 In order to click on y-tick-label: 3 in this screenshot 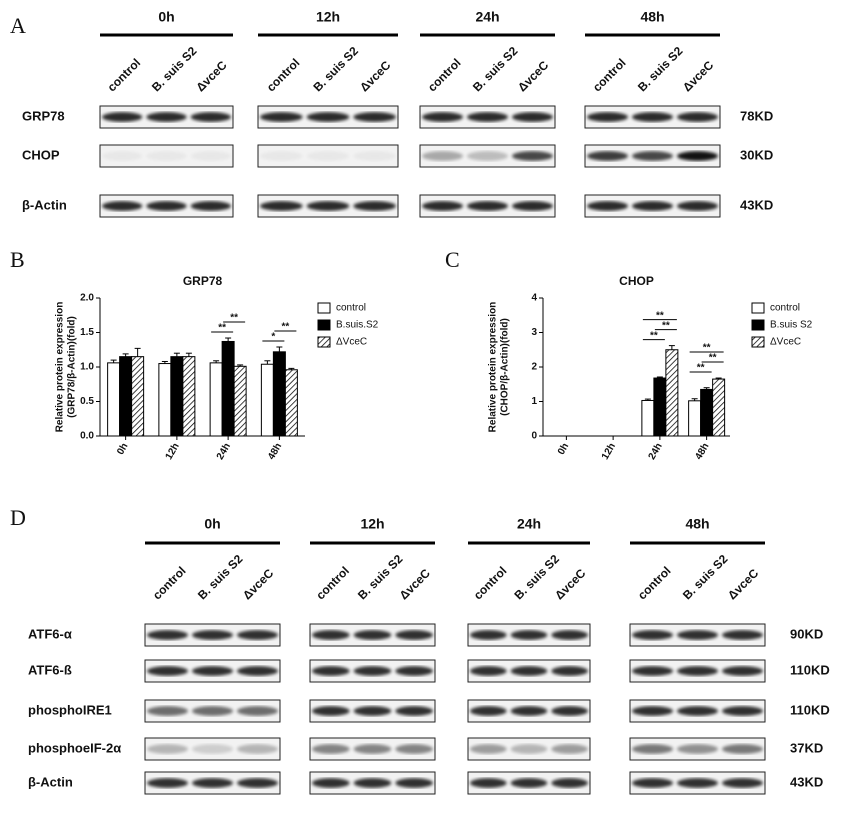, I will do `click(534, 332)`.